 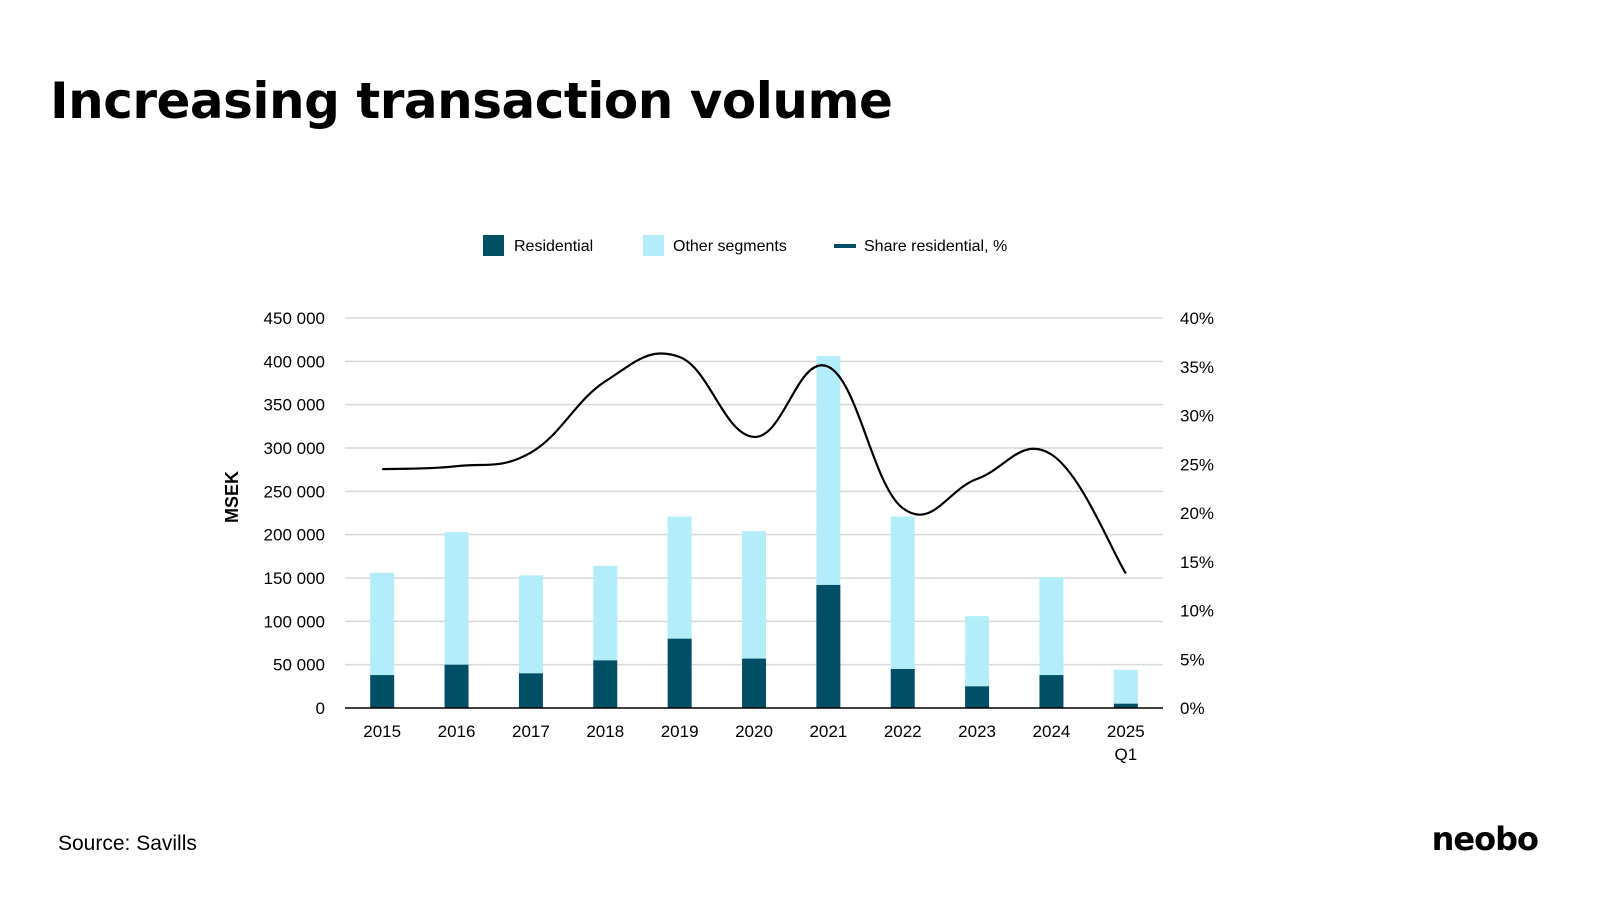 What do you see at coordinates (1126, 743) in the screenshot?
I see `x-tick-label: 2025 Q1` at bounding box center [1126, 743].